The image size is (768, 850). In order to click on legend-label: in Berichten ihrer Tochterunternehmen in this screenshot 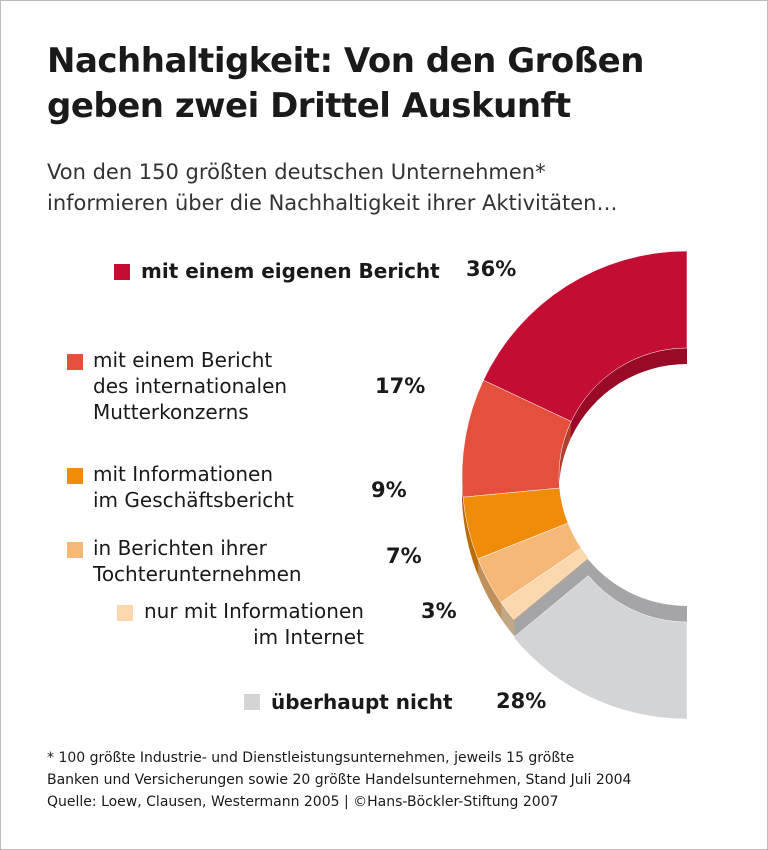, I will do `click(197, 561)`.